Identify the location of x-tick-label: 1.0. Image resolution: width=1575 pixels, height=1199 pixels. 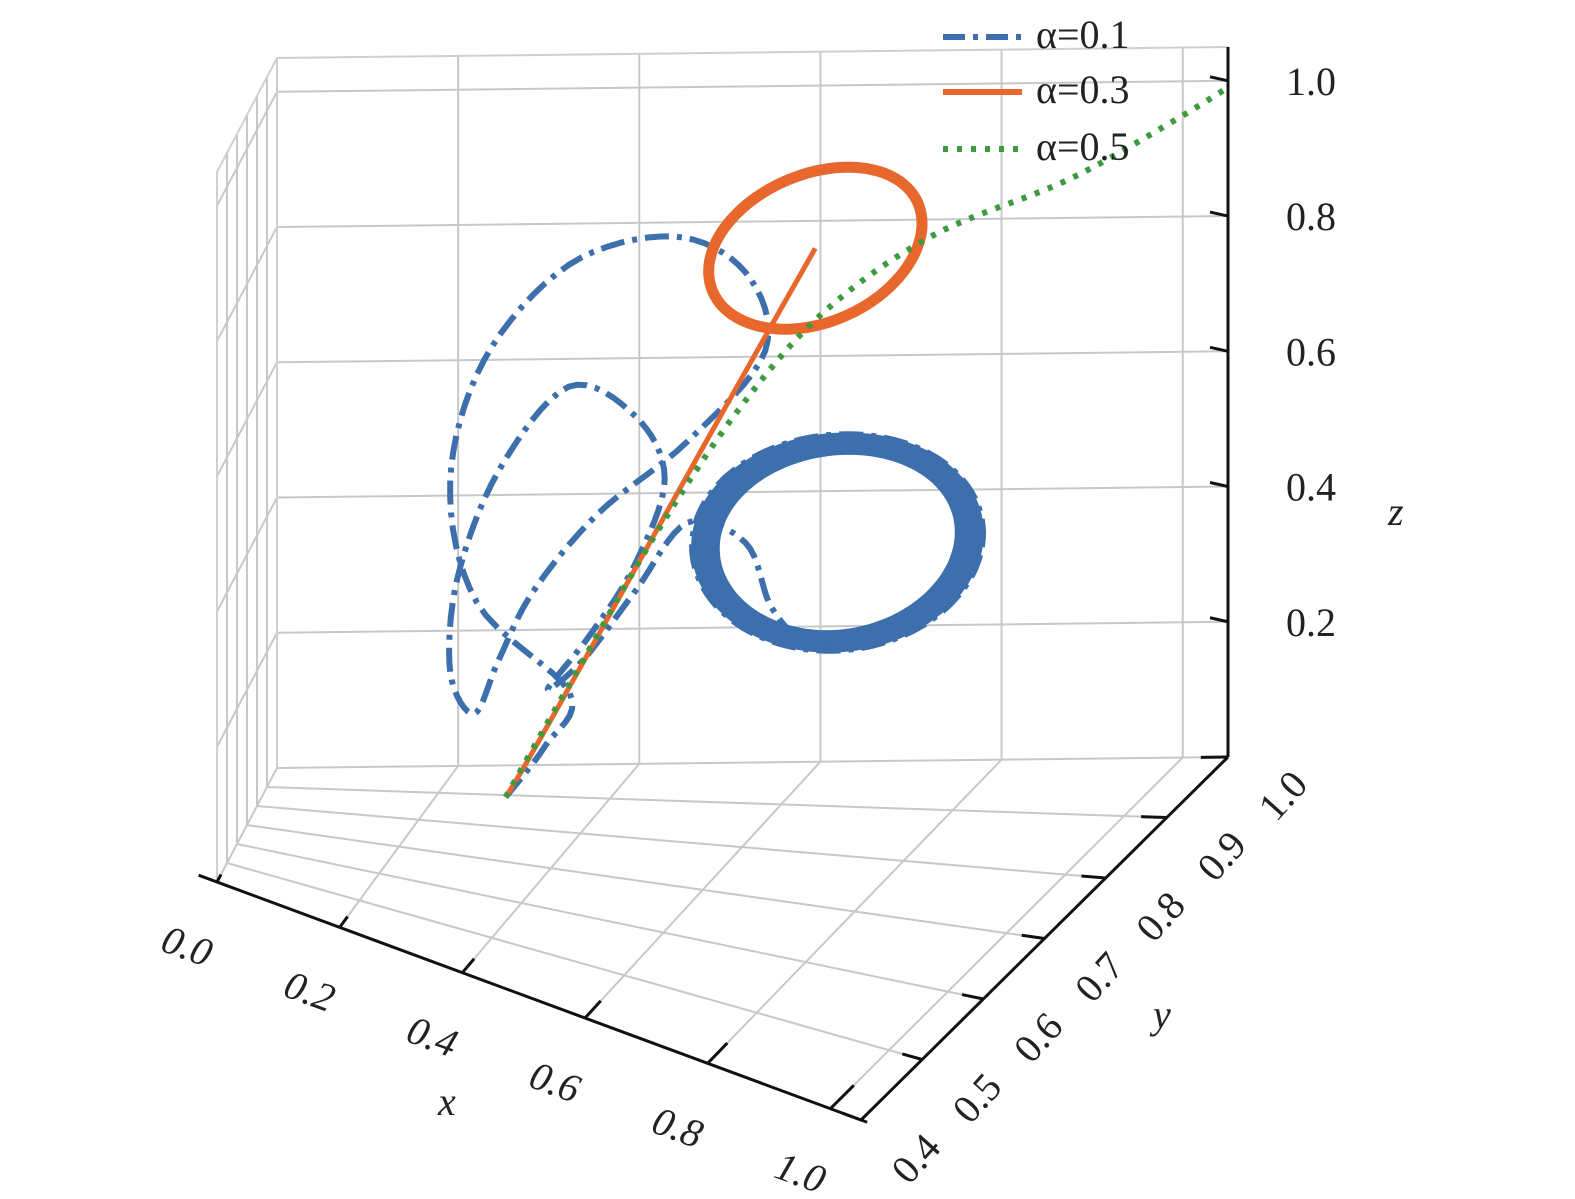
(800, 1171).